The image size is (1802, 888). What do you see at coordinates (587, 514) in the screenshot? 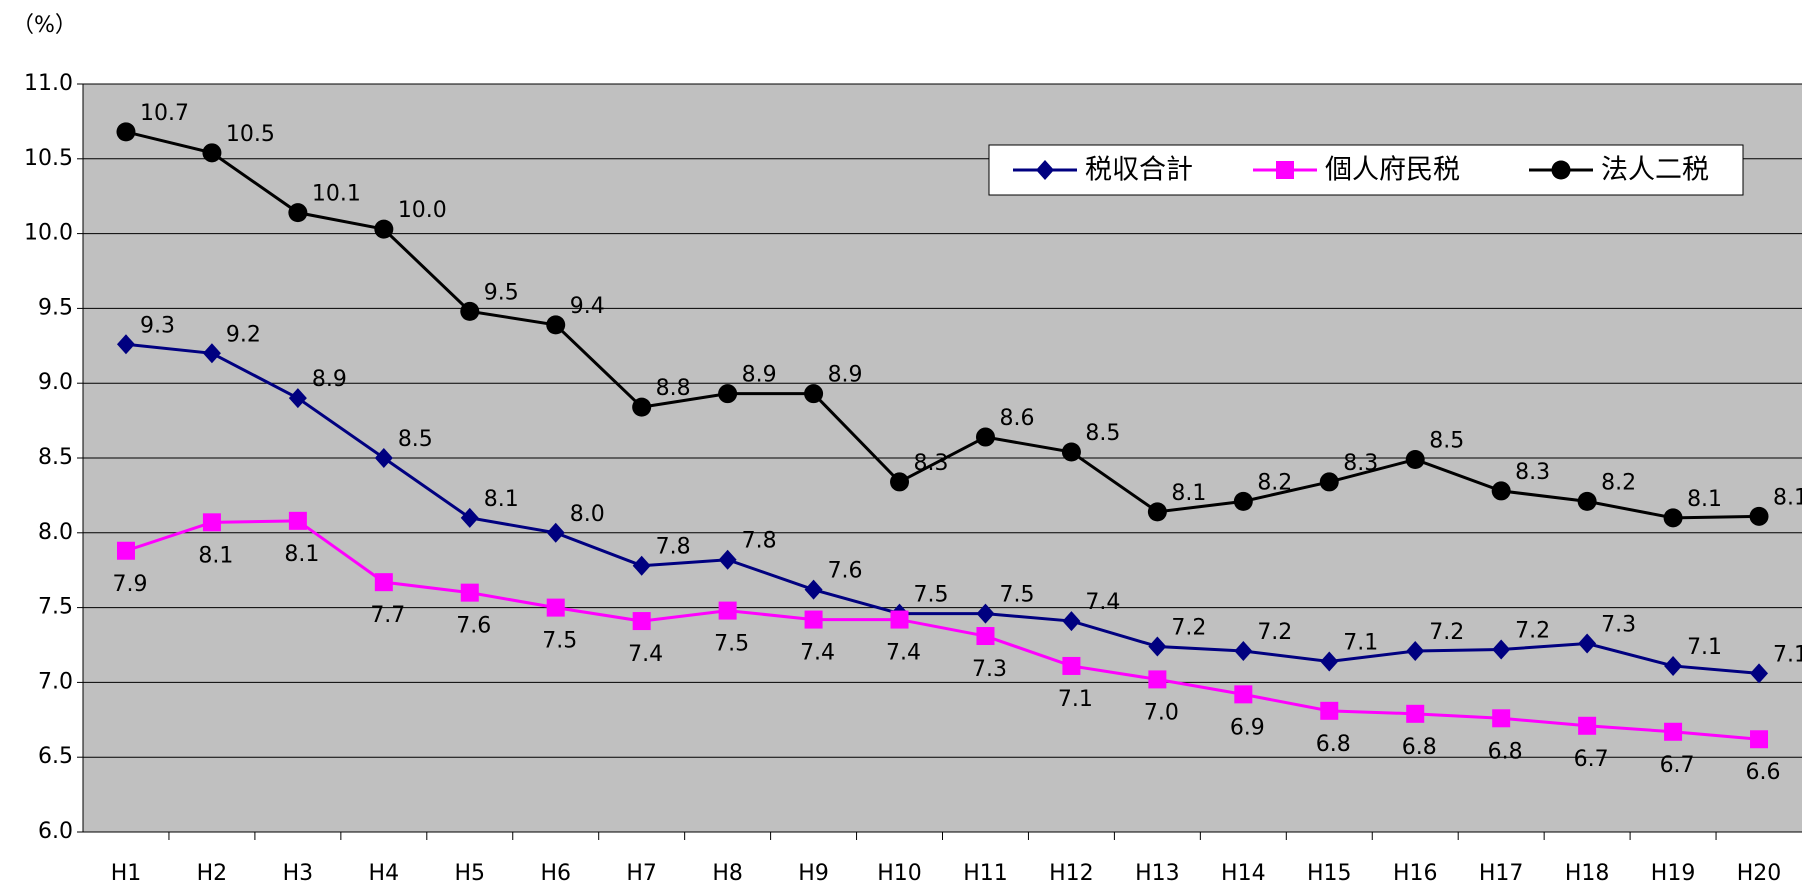
I see `data-label: 8.0` at bounding box center [587, 514].